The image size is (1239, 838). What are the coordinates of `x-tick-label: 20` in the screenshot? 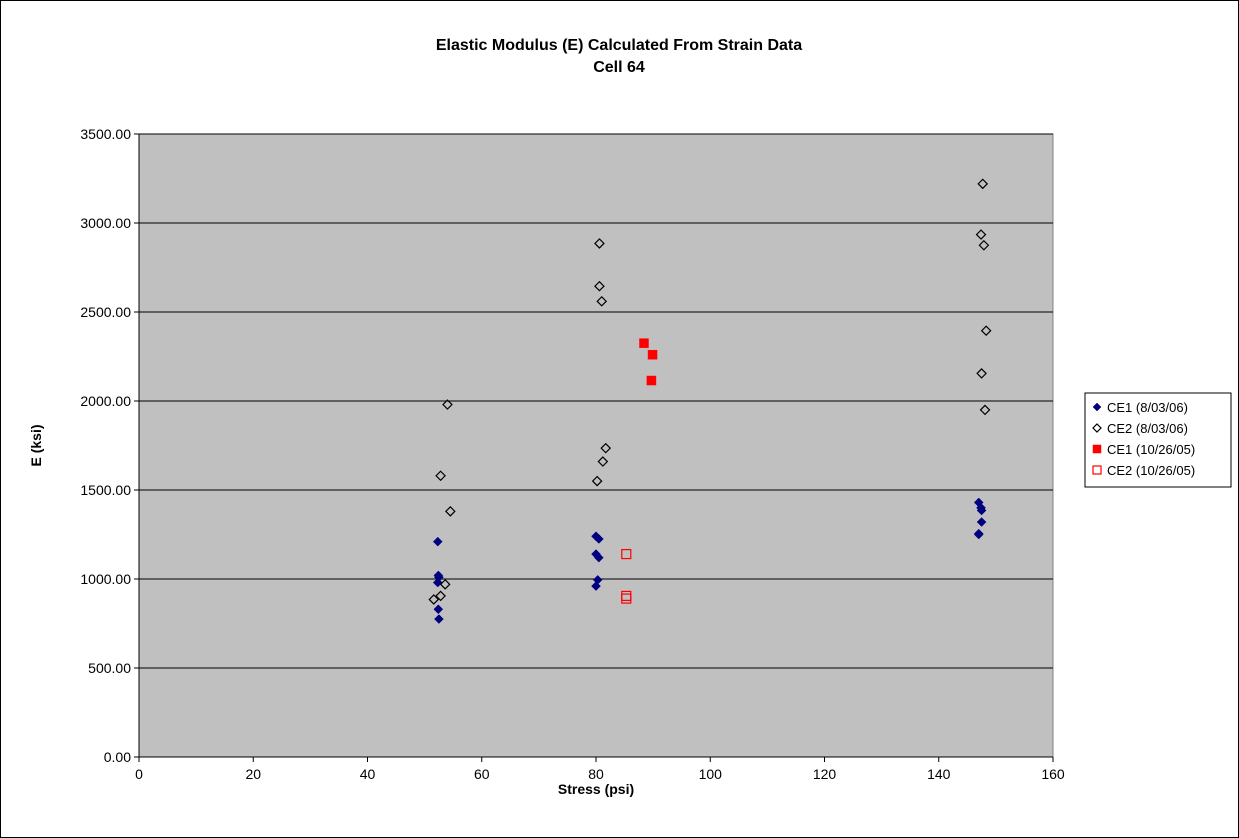 It's located at (253, 774).